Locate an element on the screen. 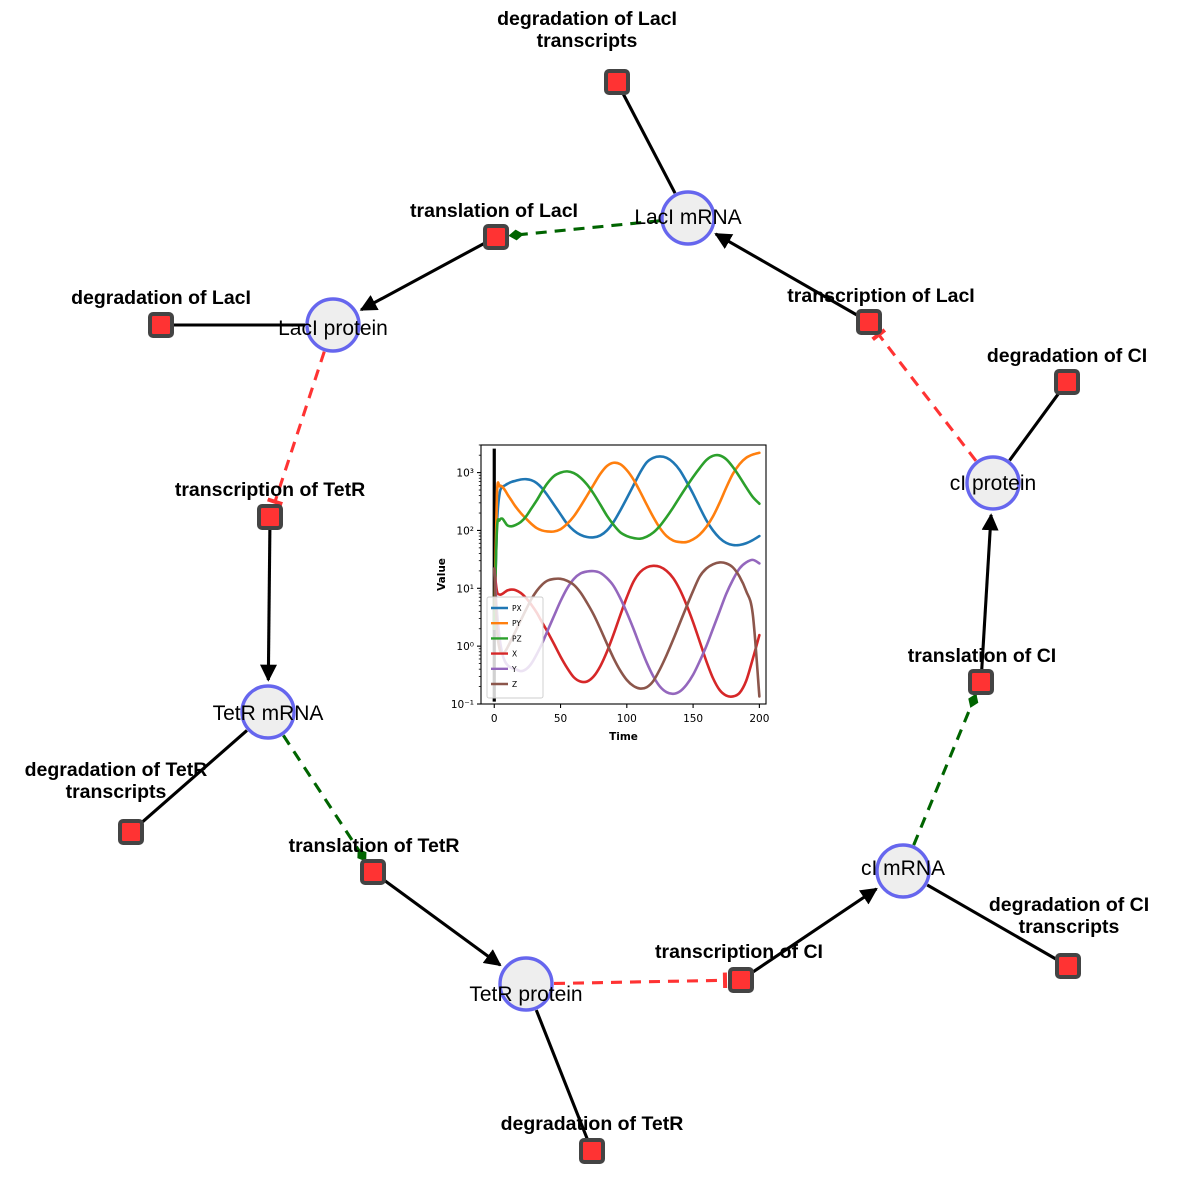 The image size is (1189, 1200). reaction-node-transcription_ci is located at coordinates (741, 980).